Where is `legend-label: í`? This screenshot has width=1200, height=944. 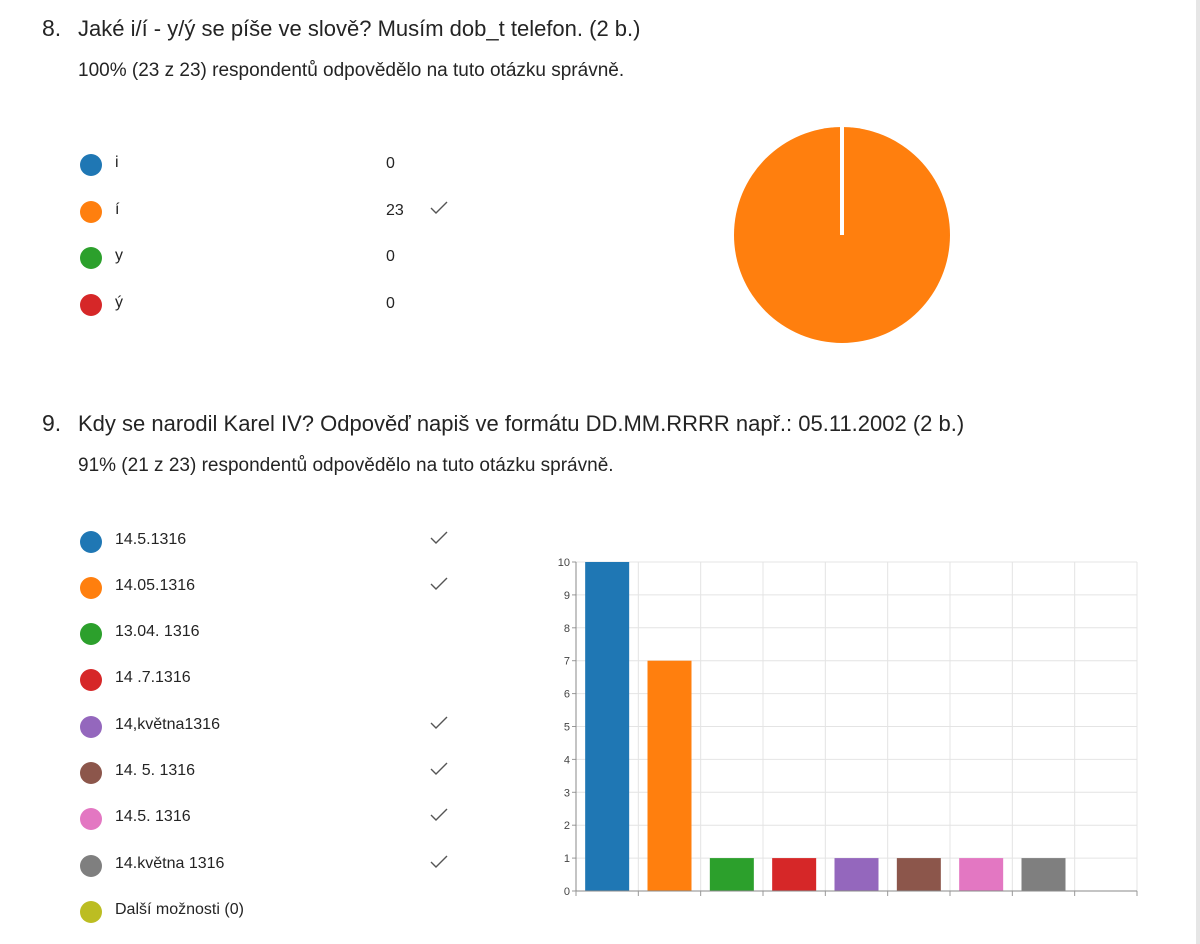
legend-label: í is located at coordinates (117, 209).